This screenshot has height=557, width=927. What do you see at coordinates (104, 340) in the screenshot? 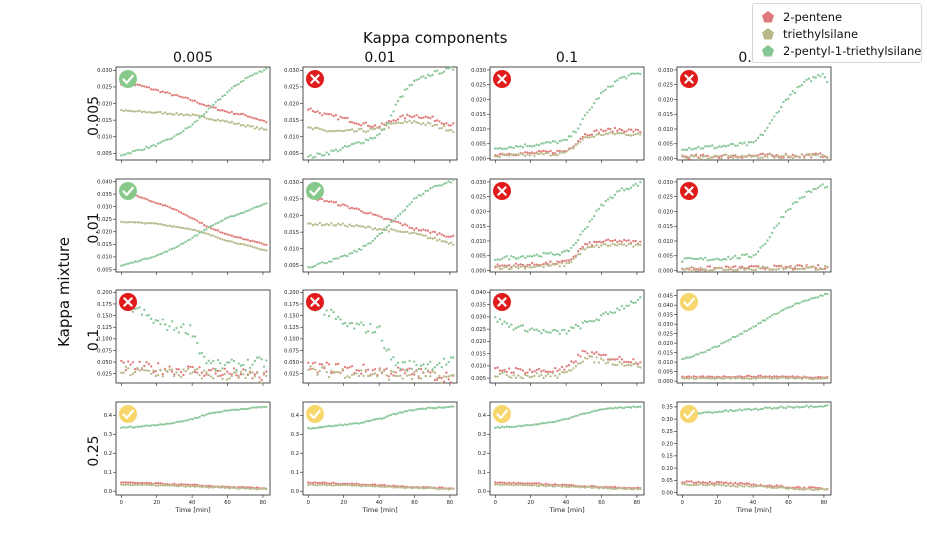
I see `y-tick-label: 0.100` at bounding box center [104, 340].